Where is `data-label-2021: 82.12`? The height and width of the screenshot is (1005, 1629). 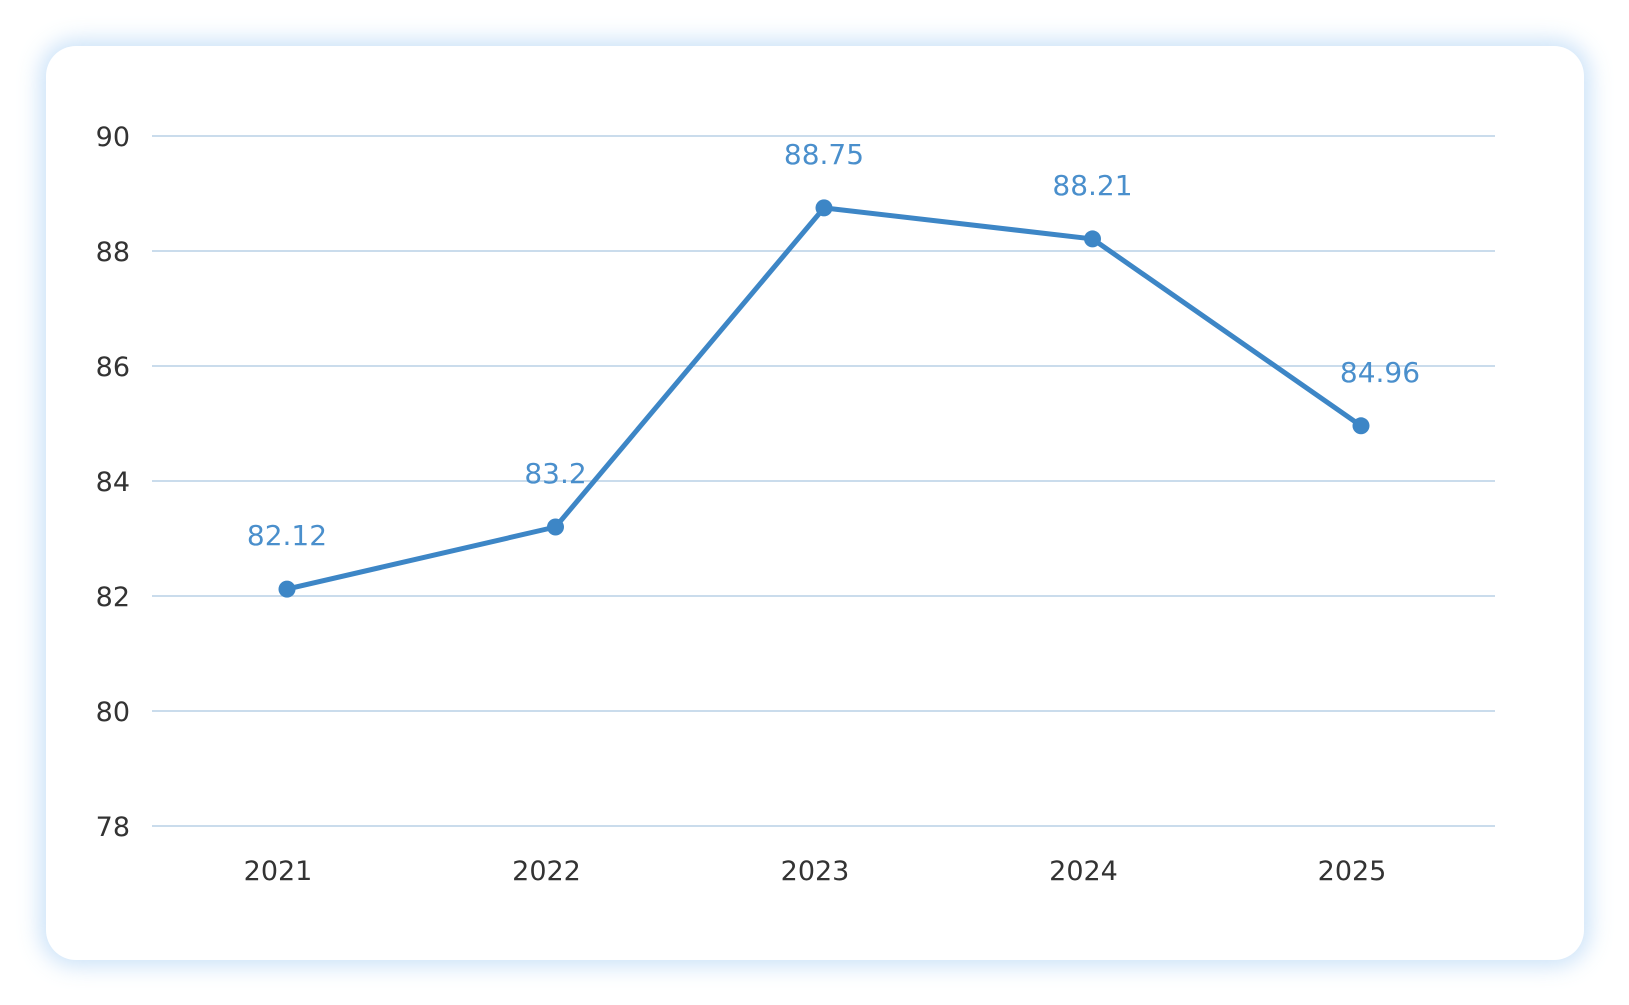 data-label-2021: 82.12 is located at coordinates (287, 535).